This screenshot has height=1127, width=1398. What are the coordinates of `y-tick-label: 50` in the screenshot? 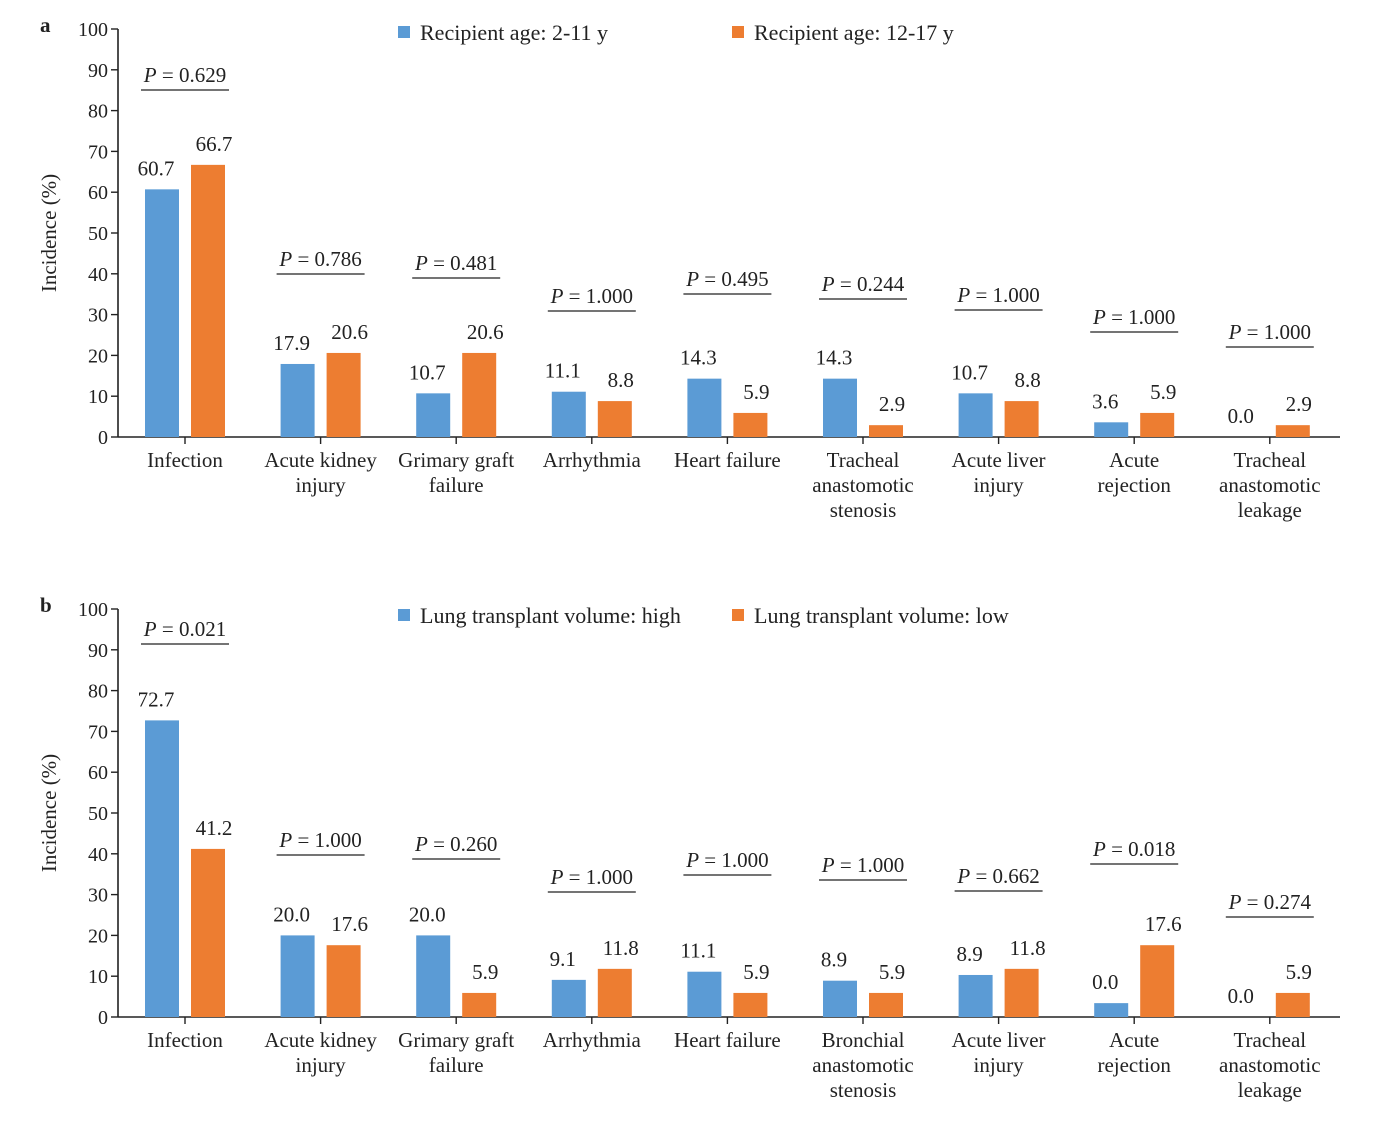 It's located at (98, 814).